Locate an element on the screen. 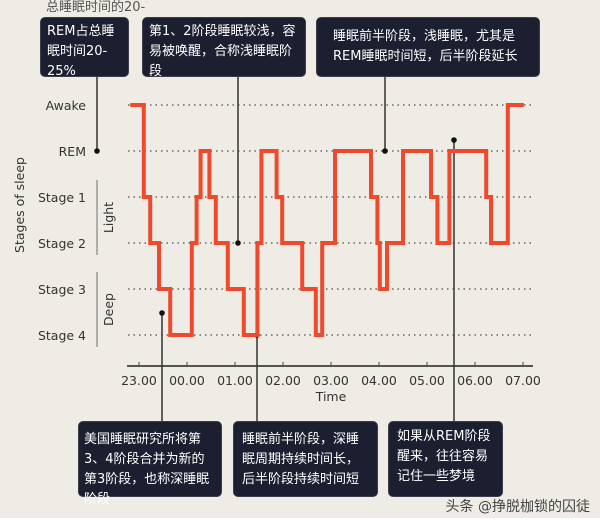  annotation-light: 第1、2阶段睡眠较浅，容易被唤醒，合称浅睡眠阶段 is located at coordinates (224, 48).